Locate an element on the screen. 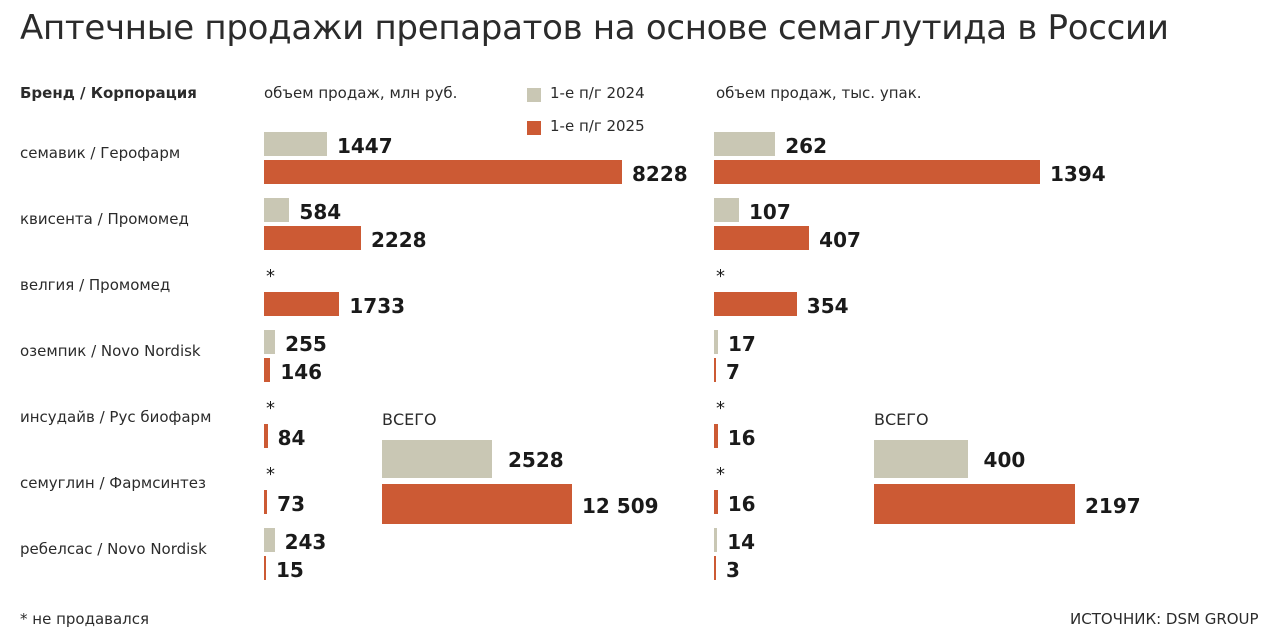 This screenshot has width=1263, height=640. value-label-2025: 146 is located at coordinates (301, 372).